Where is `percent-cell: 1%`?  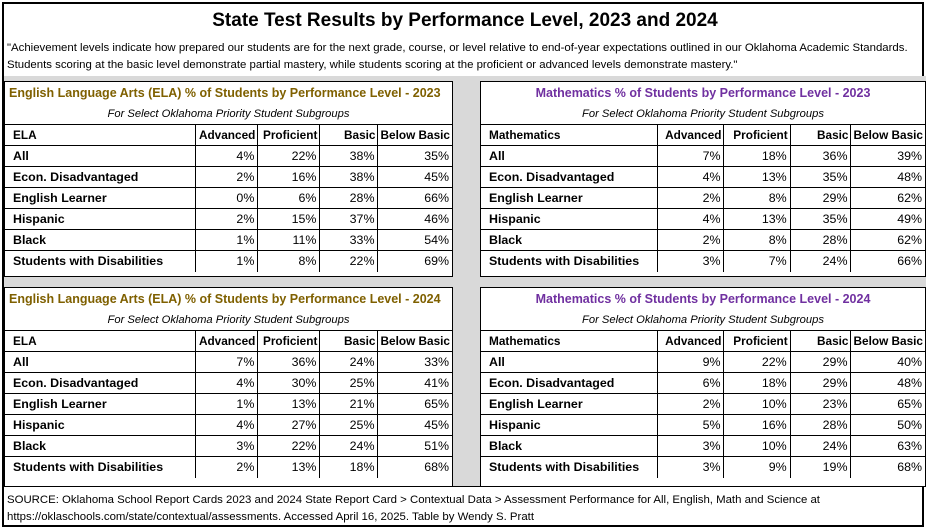 percent-cell: 1% is located at coordinates (226, 240).